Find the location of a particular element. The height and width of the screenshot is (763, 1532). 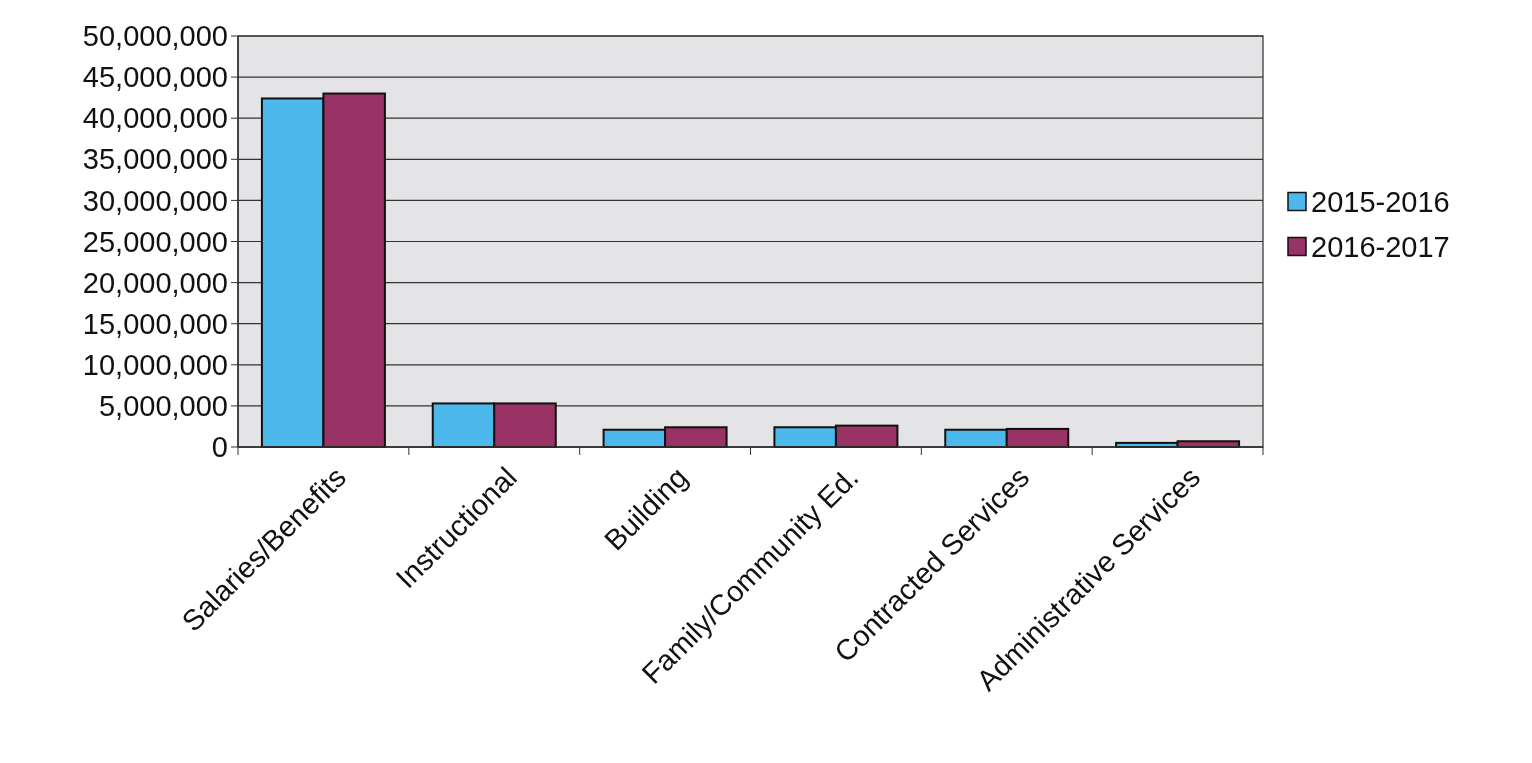

y-tick-label: 30,000,000 is located at coordinates (155, 200).